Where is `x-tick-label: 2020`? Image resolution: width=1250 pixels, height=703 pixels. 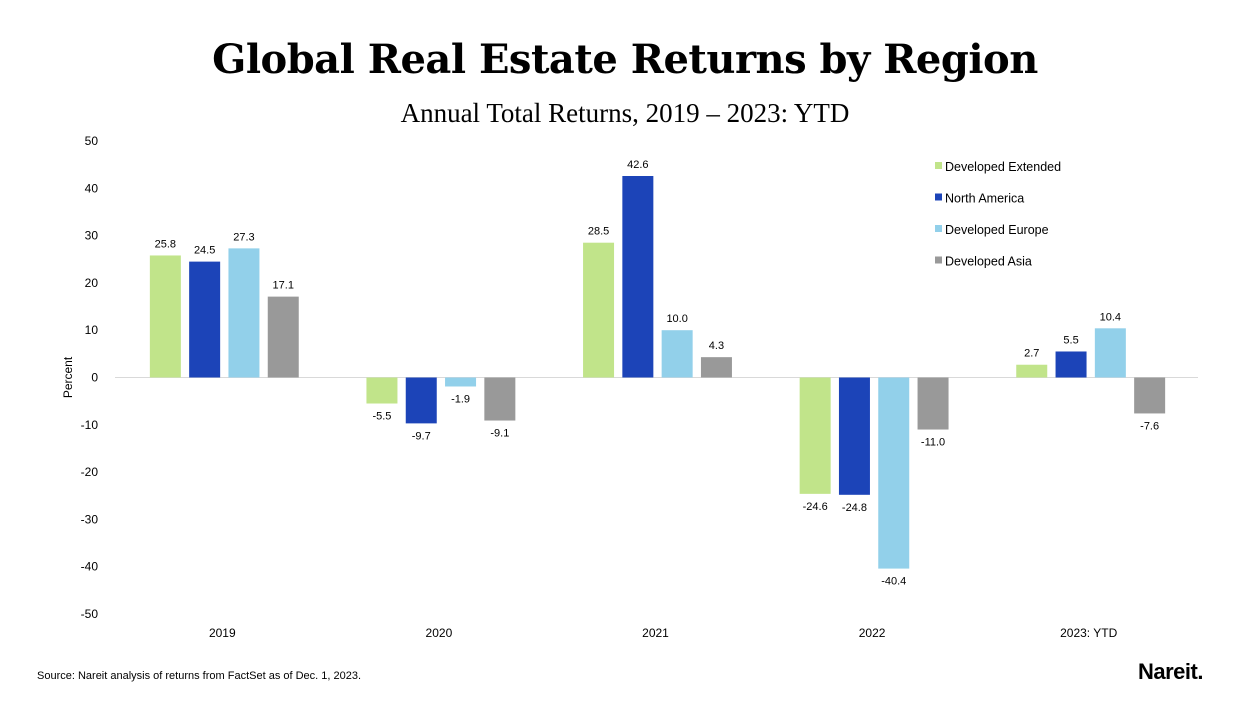 x-tick-label: 2020 is located at coordinates (439, 633).